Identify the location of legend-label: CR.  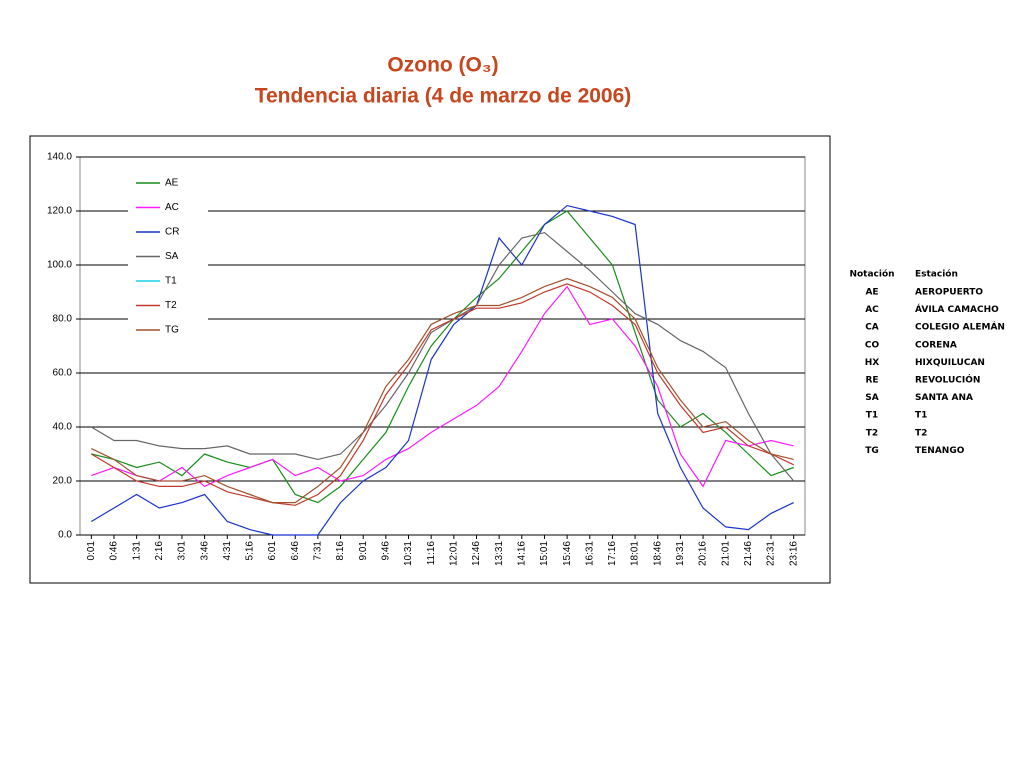
(172, 232).